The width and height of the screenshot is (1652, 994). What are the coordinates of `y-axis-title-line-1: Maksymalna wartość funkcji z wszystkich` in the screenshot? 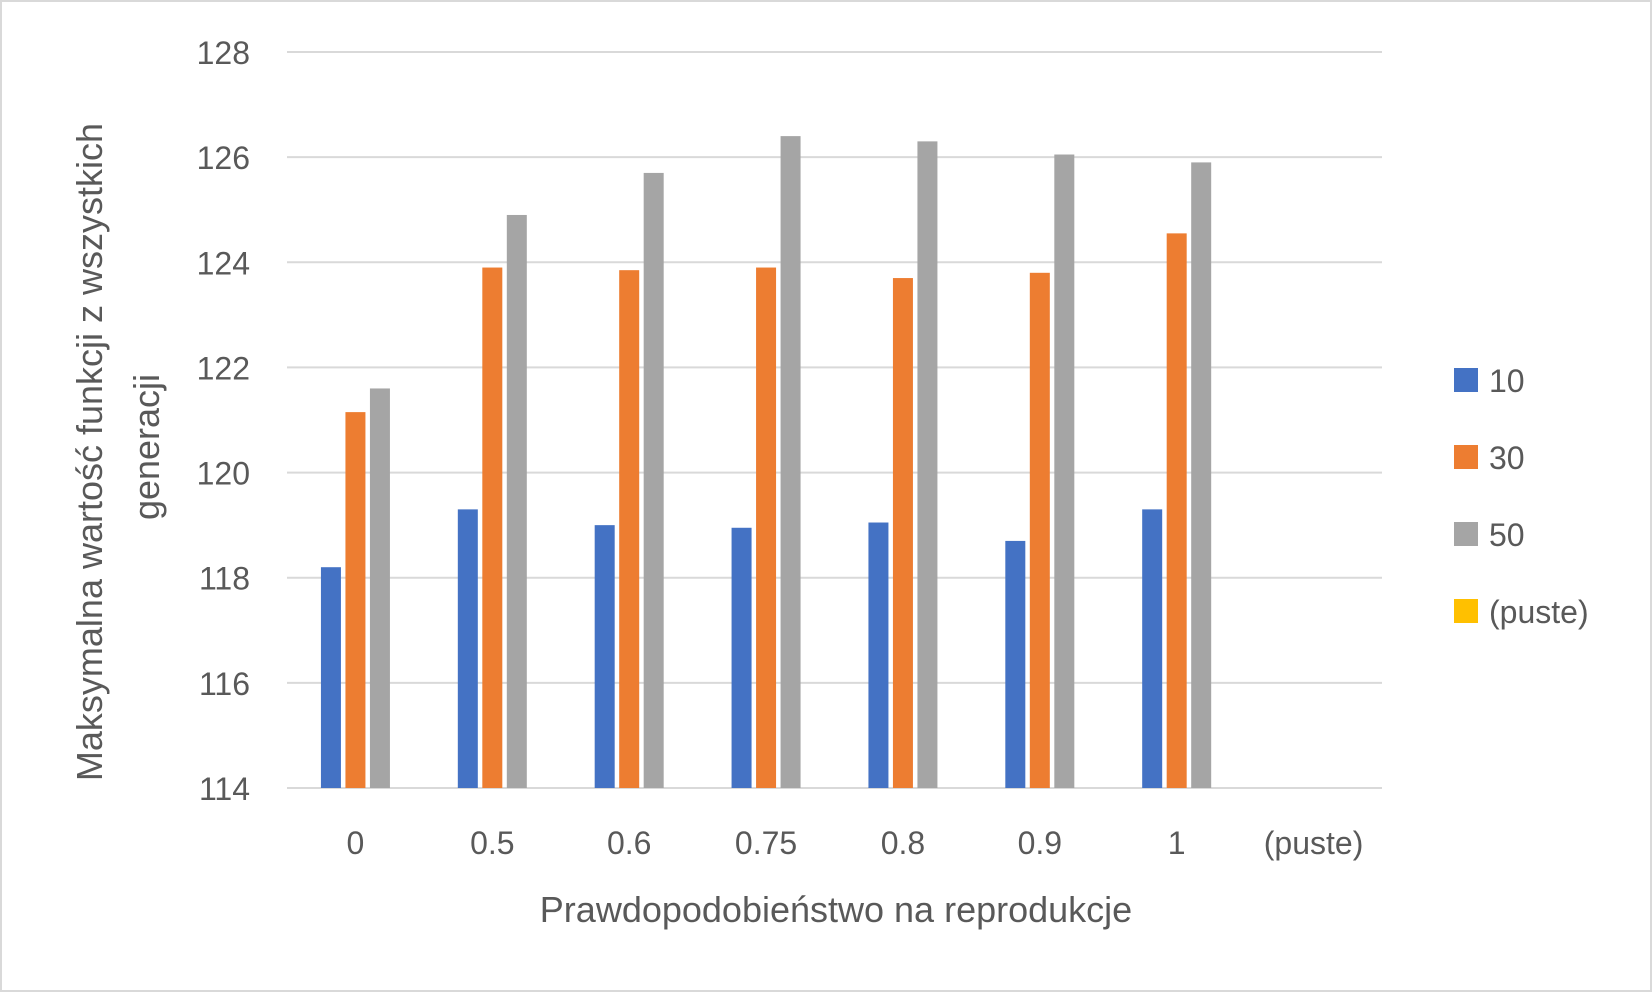 It's located at (89, 452).